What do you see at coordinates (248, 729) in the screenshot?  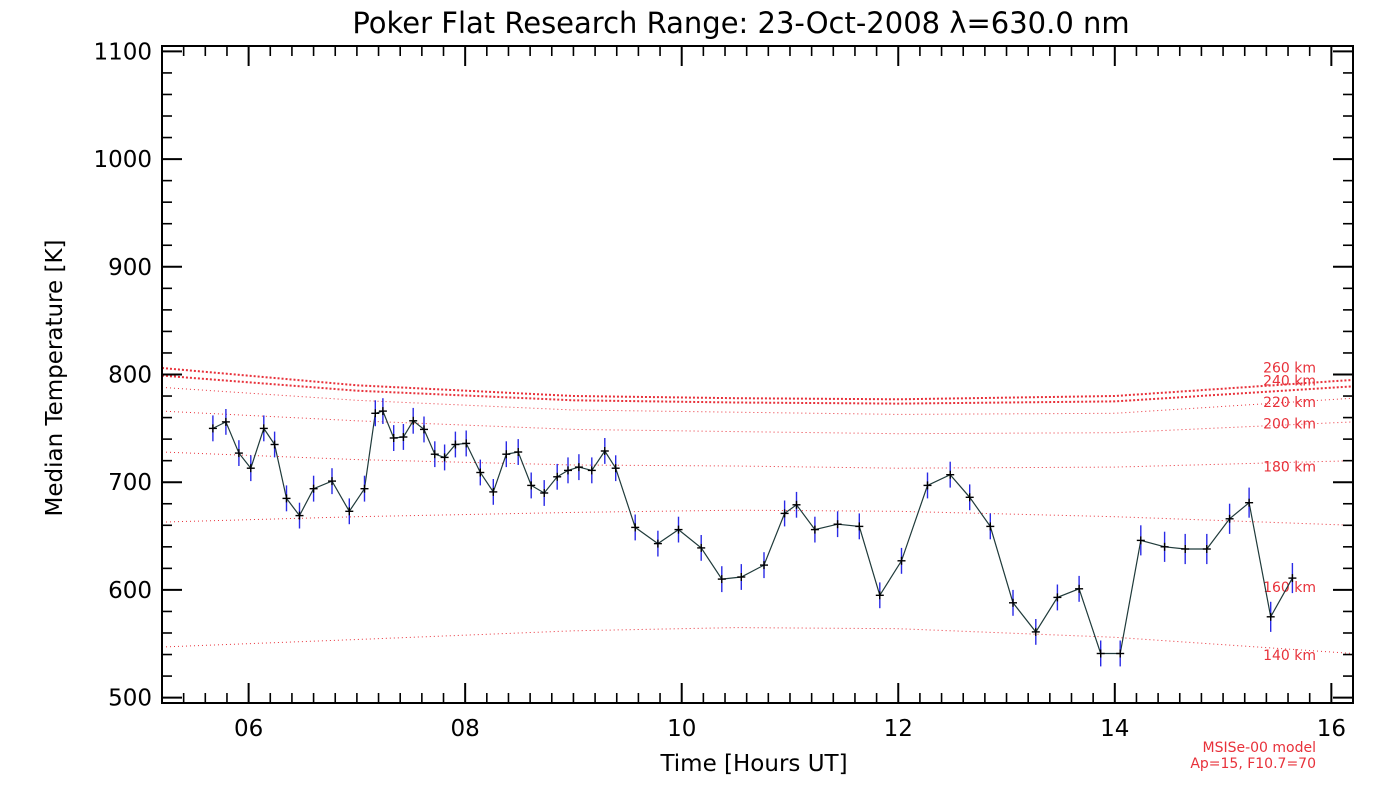 I see `x-tick-label: 06` at bounding box center [248, 729].